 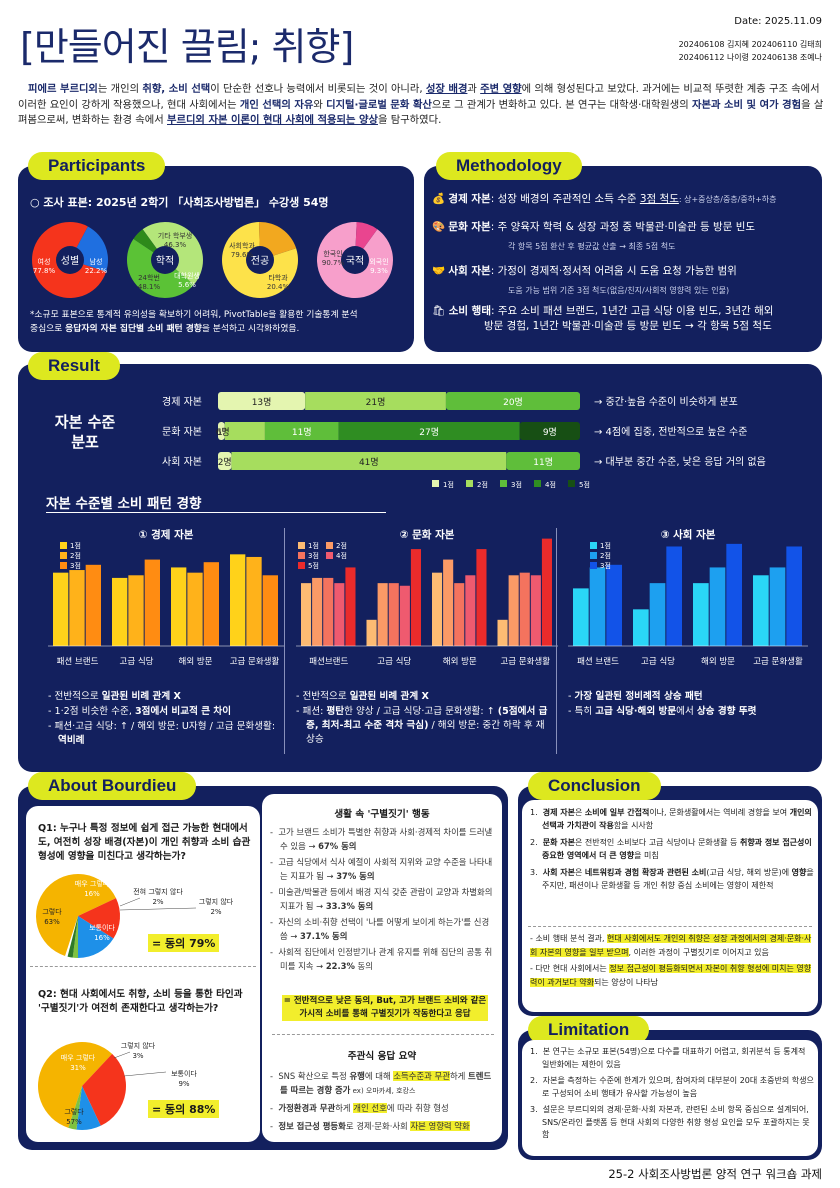 I want to click on page-title: [만들어진 끌림; 취향], so click(x=187, y=47).